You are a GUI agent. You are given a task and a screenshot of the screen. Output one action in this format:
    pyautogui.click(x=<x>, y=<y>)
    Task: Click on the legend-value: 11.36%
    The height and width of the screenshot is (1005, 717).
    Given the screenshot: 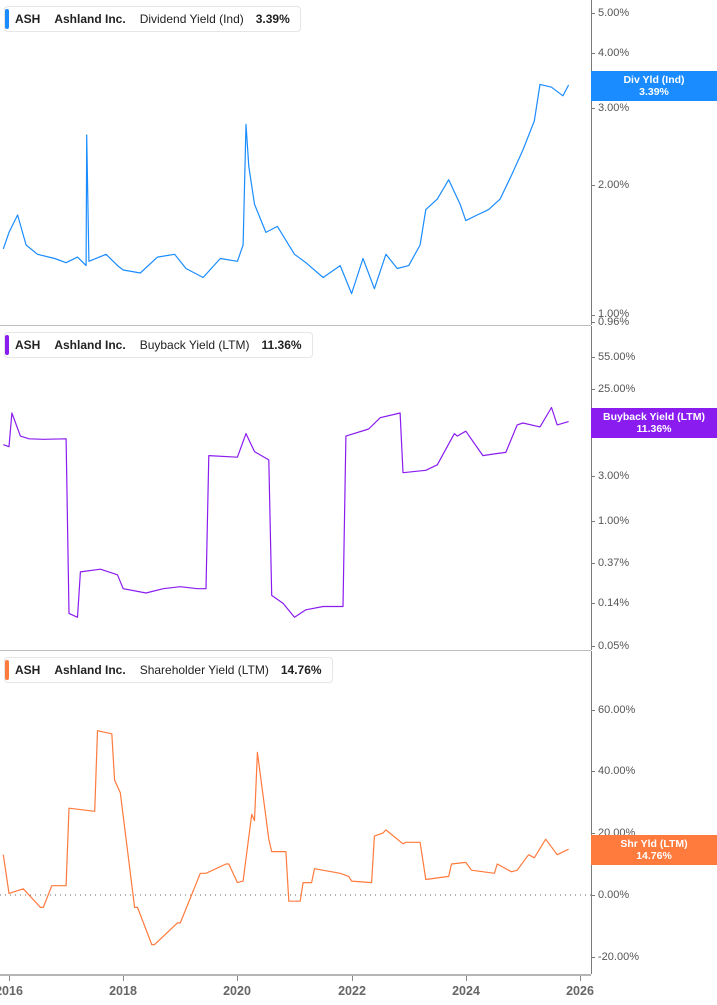 What is the action you would take?
    pyautogui.click(x=281, y=345)
    